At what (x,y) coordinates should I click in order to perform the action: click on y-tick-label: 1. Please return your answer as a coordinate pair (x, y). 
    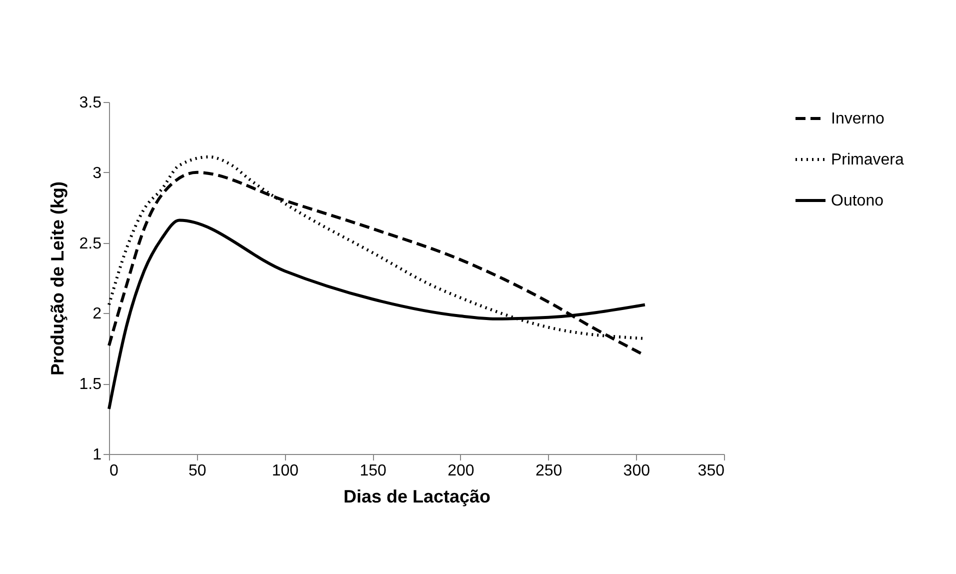
    Looking at the image, I should click on (97, 455).